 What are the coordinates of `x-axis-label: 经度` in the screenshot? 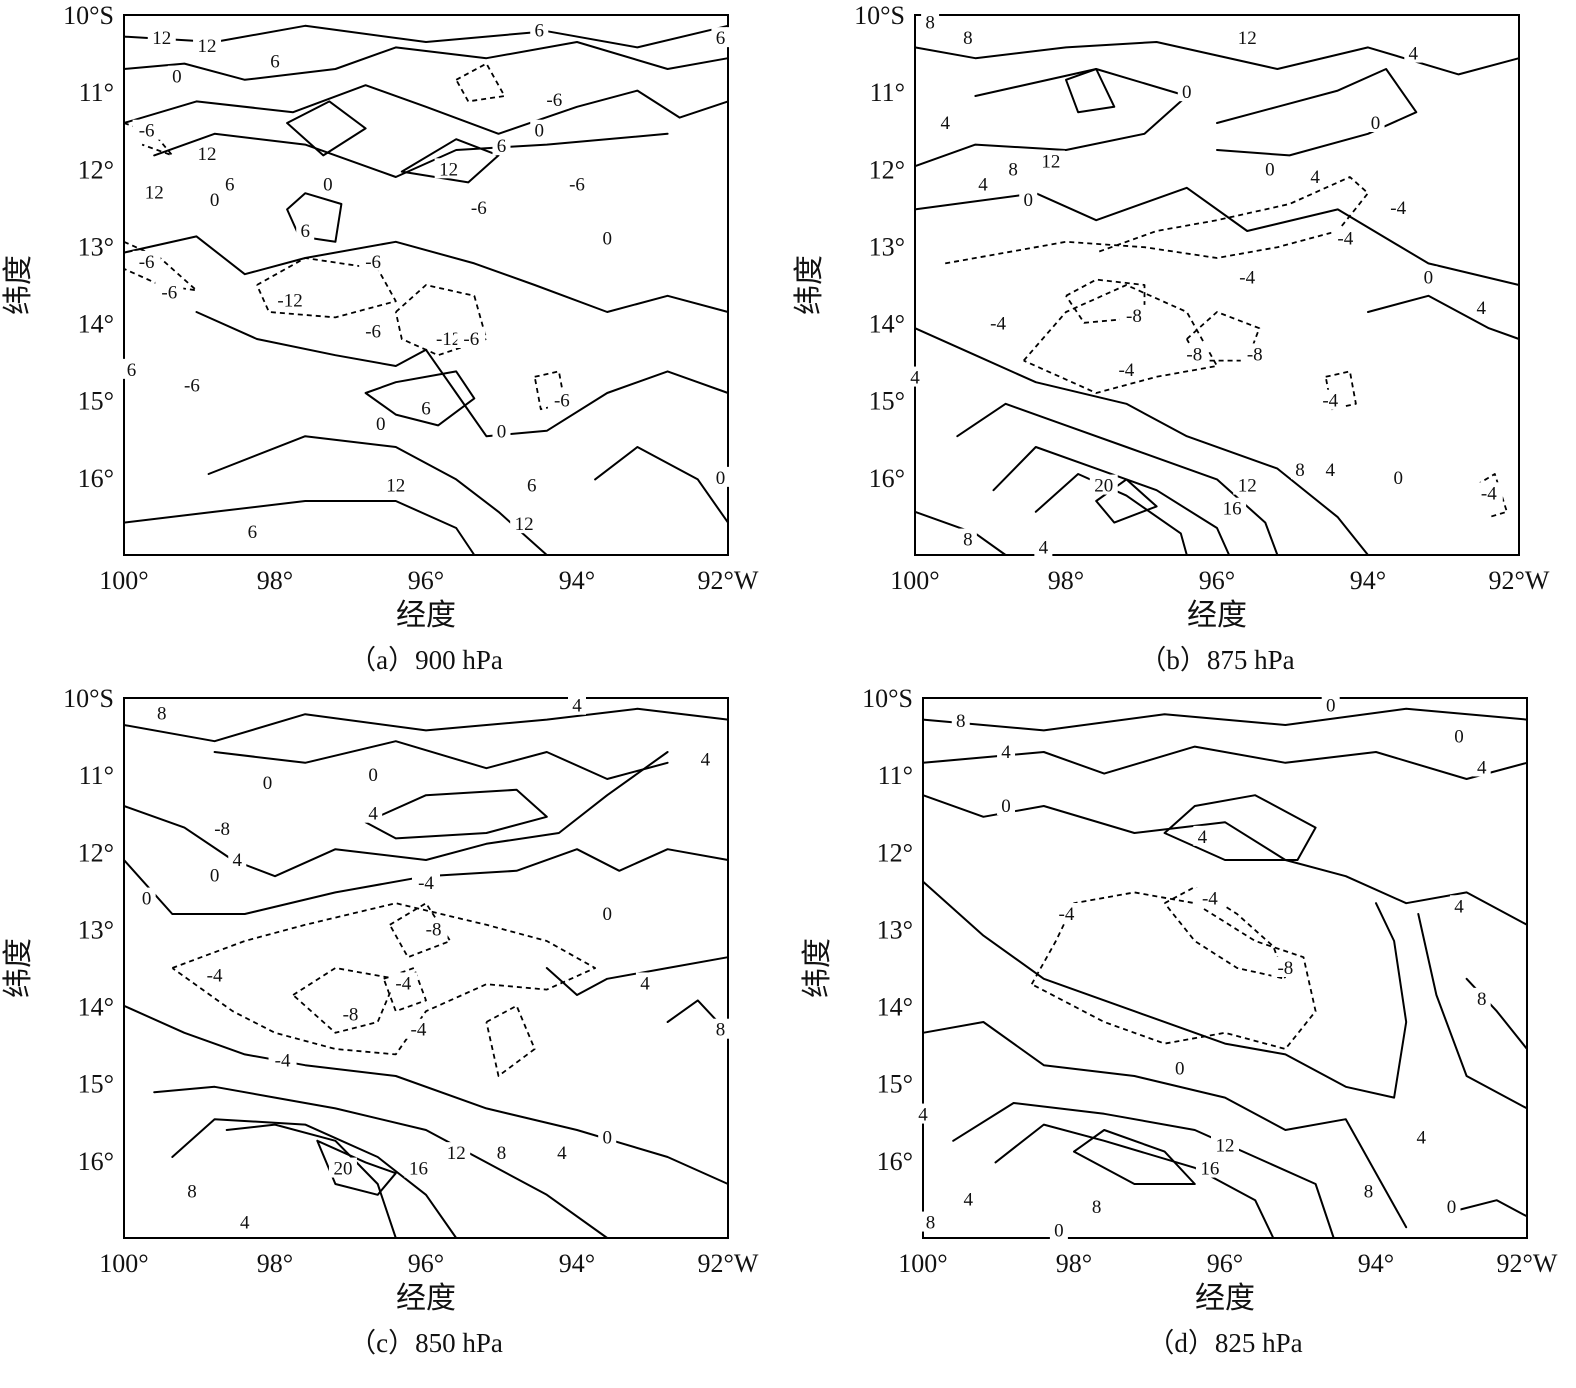 It's located at (1217, 615).